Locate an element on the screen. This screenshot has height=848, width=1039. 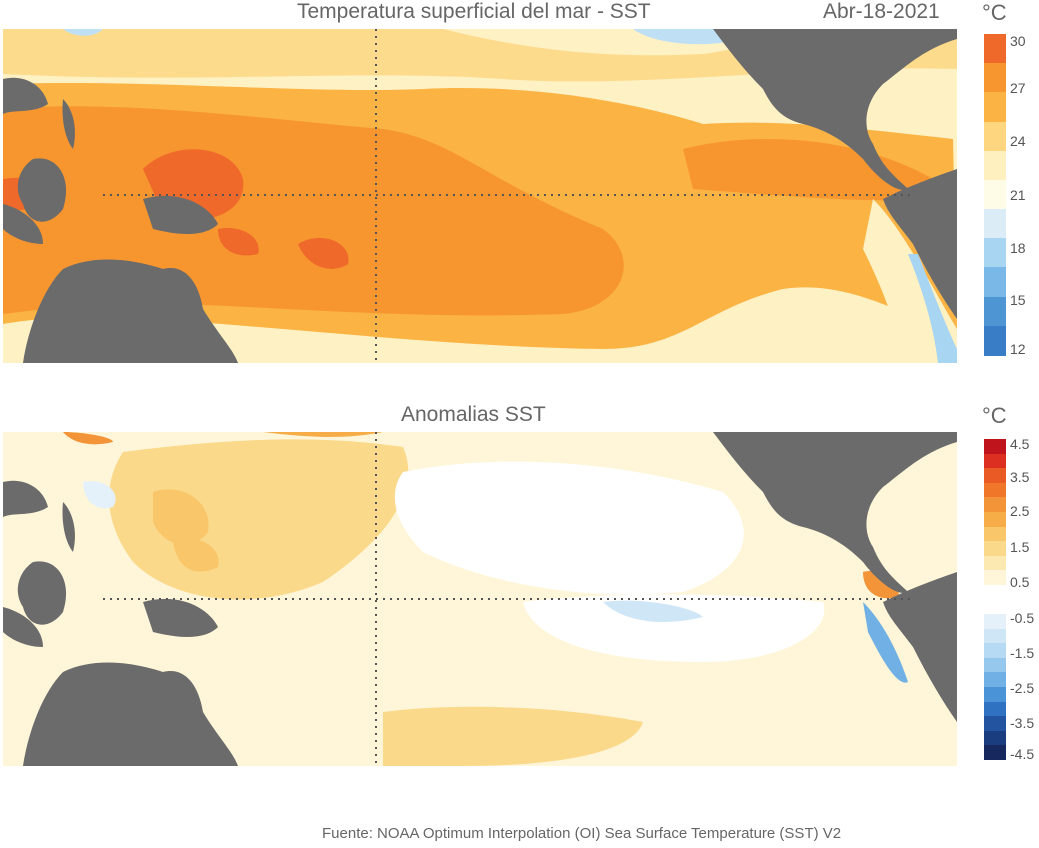
anomaly-tick-2-5: 2.5 is located at coordinates (1020, 511).